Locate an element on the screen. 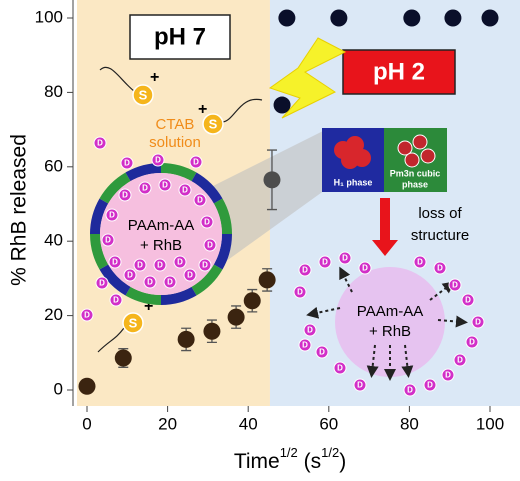  inset-label: H₁ phase is located at coordinates (353, 182).